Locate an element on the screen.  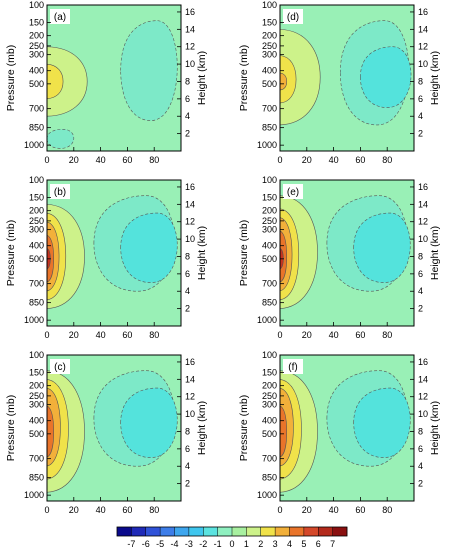
pressure-tick-label: 100 is located at coordinates (36, 355).